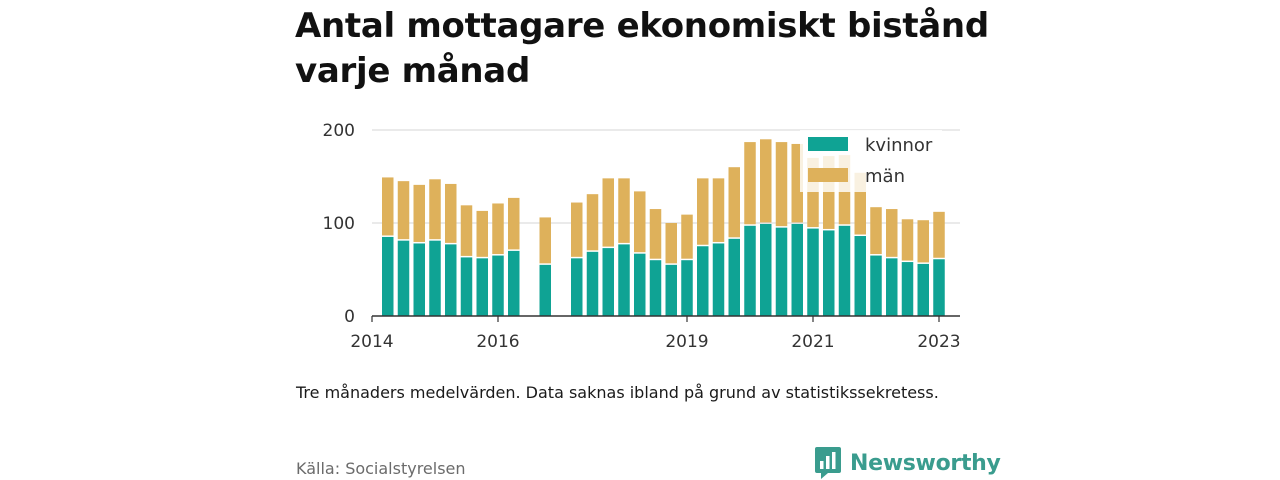 This screenshot has height=480, width=1280. Describe the element at coordinates (828, 463) in the screenshot. I see `bar-chart-speech-bubble-icon` at that location.